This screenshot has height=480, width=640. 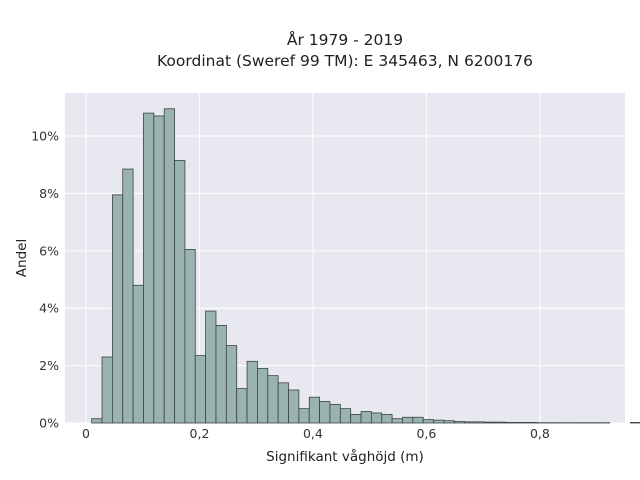 What do you see at coordinates (22, 258) in the screenshot?
I see `y-axis-label: Andel` at bounding box center [22, 258].